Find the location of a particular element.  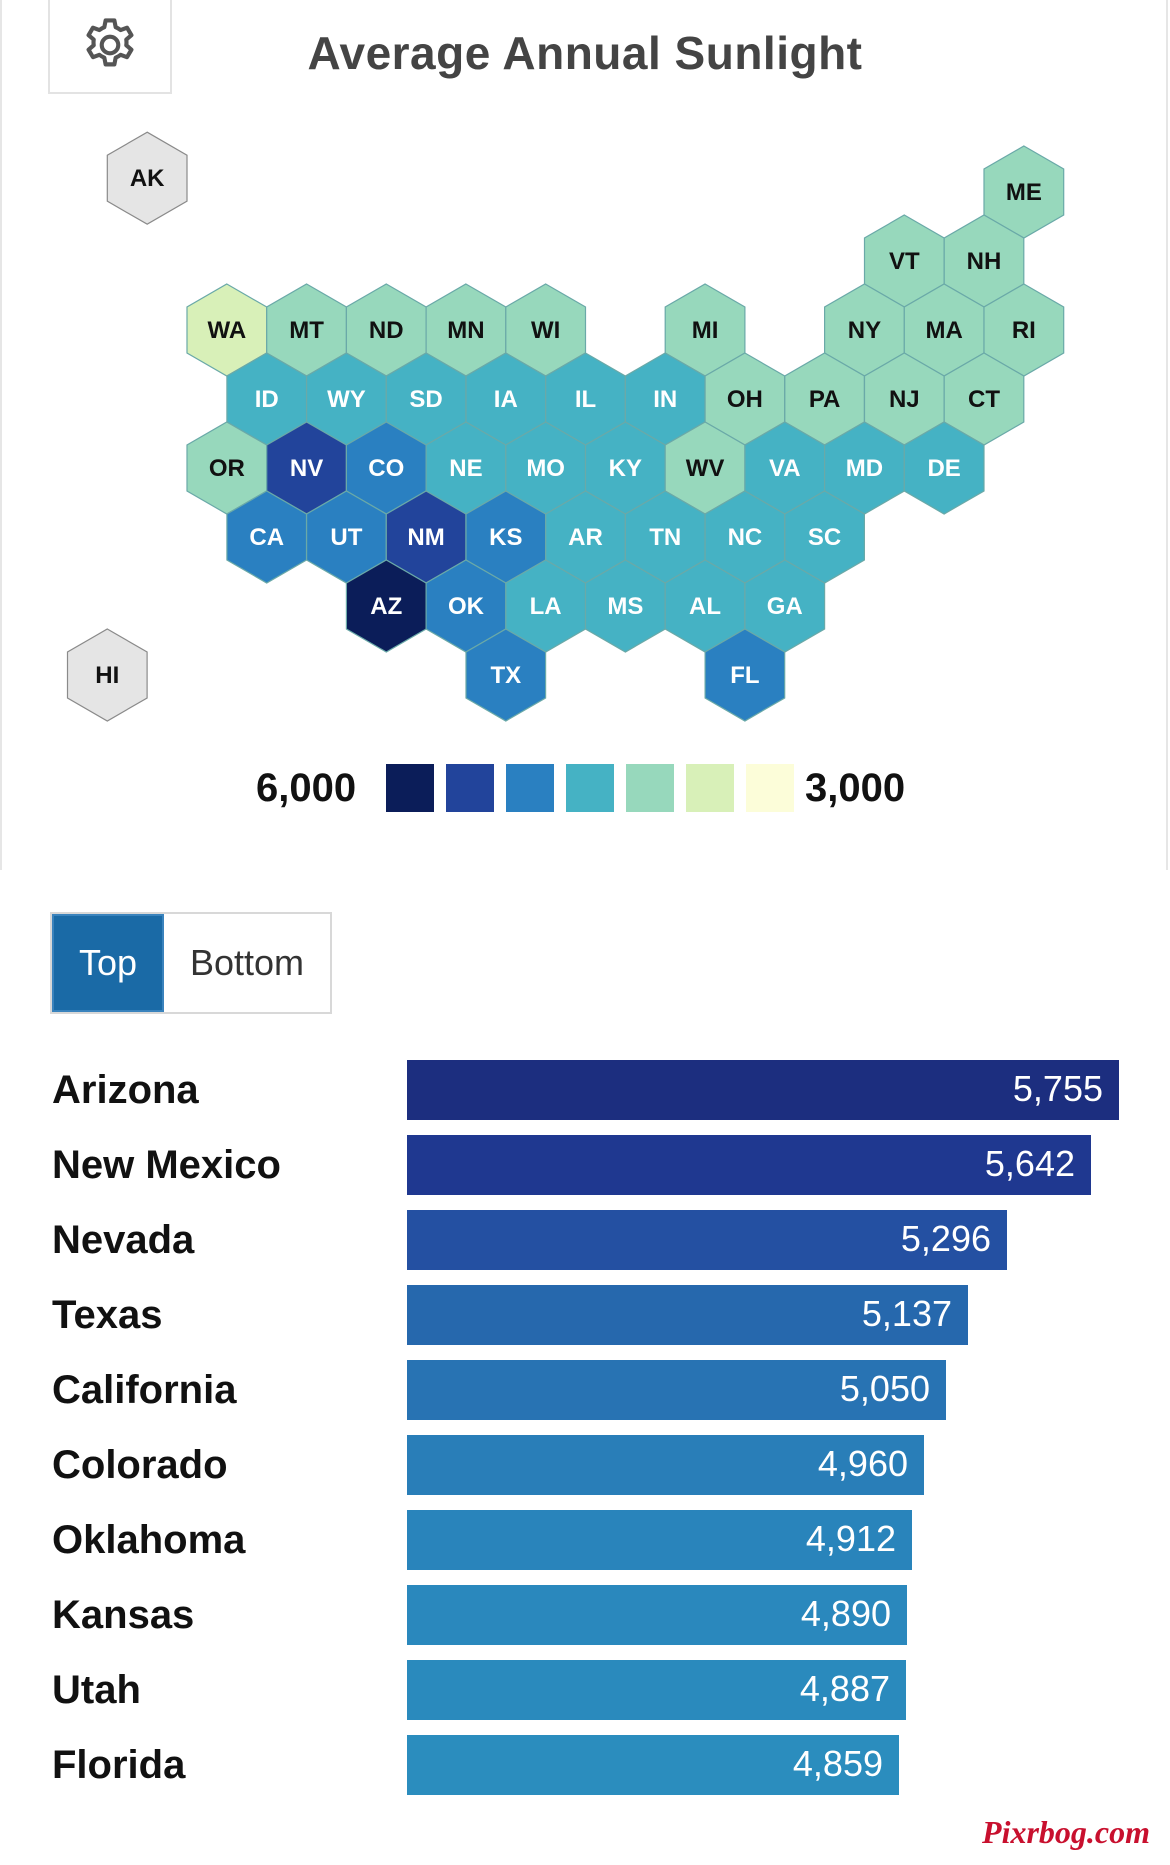

state-label: KS is located at coordinates (505, 537).